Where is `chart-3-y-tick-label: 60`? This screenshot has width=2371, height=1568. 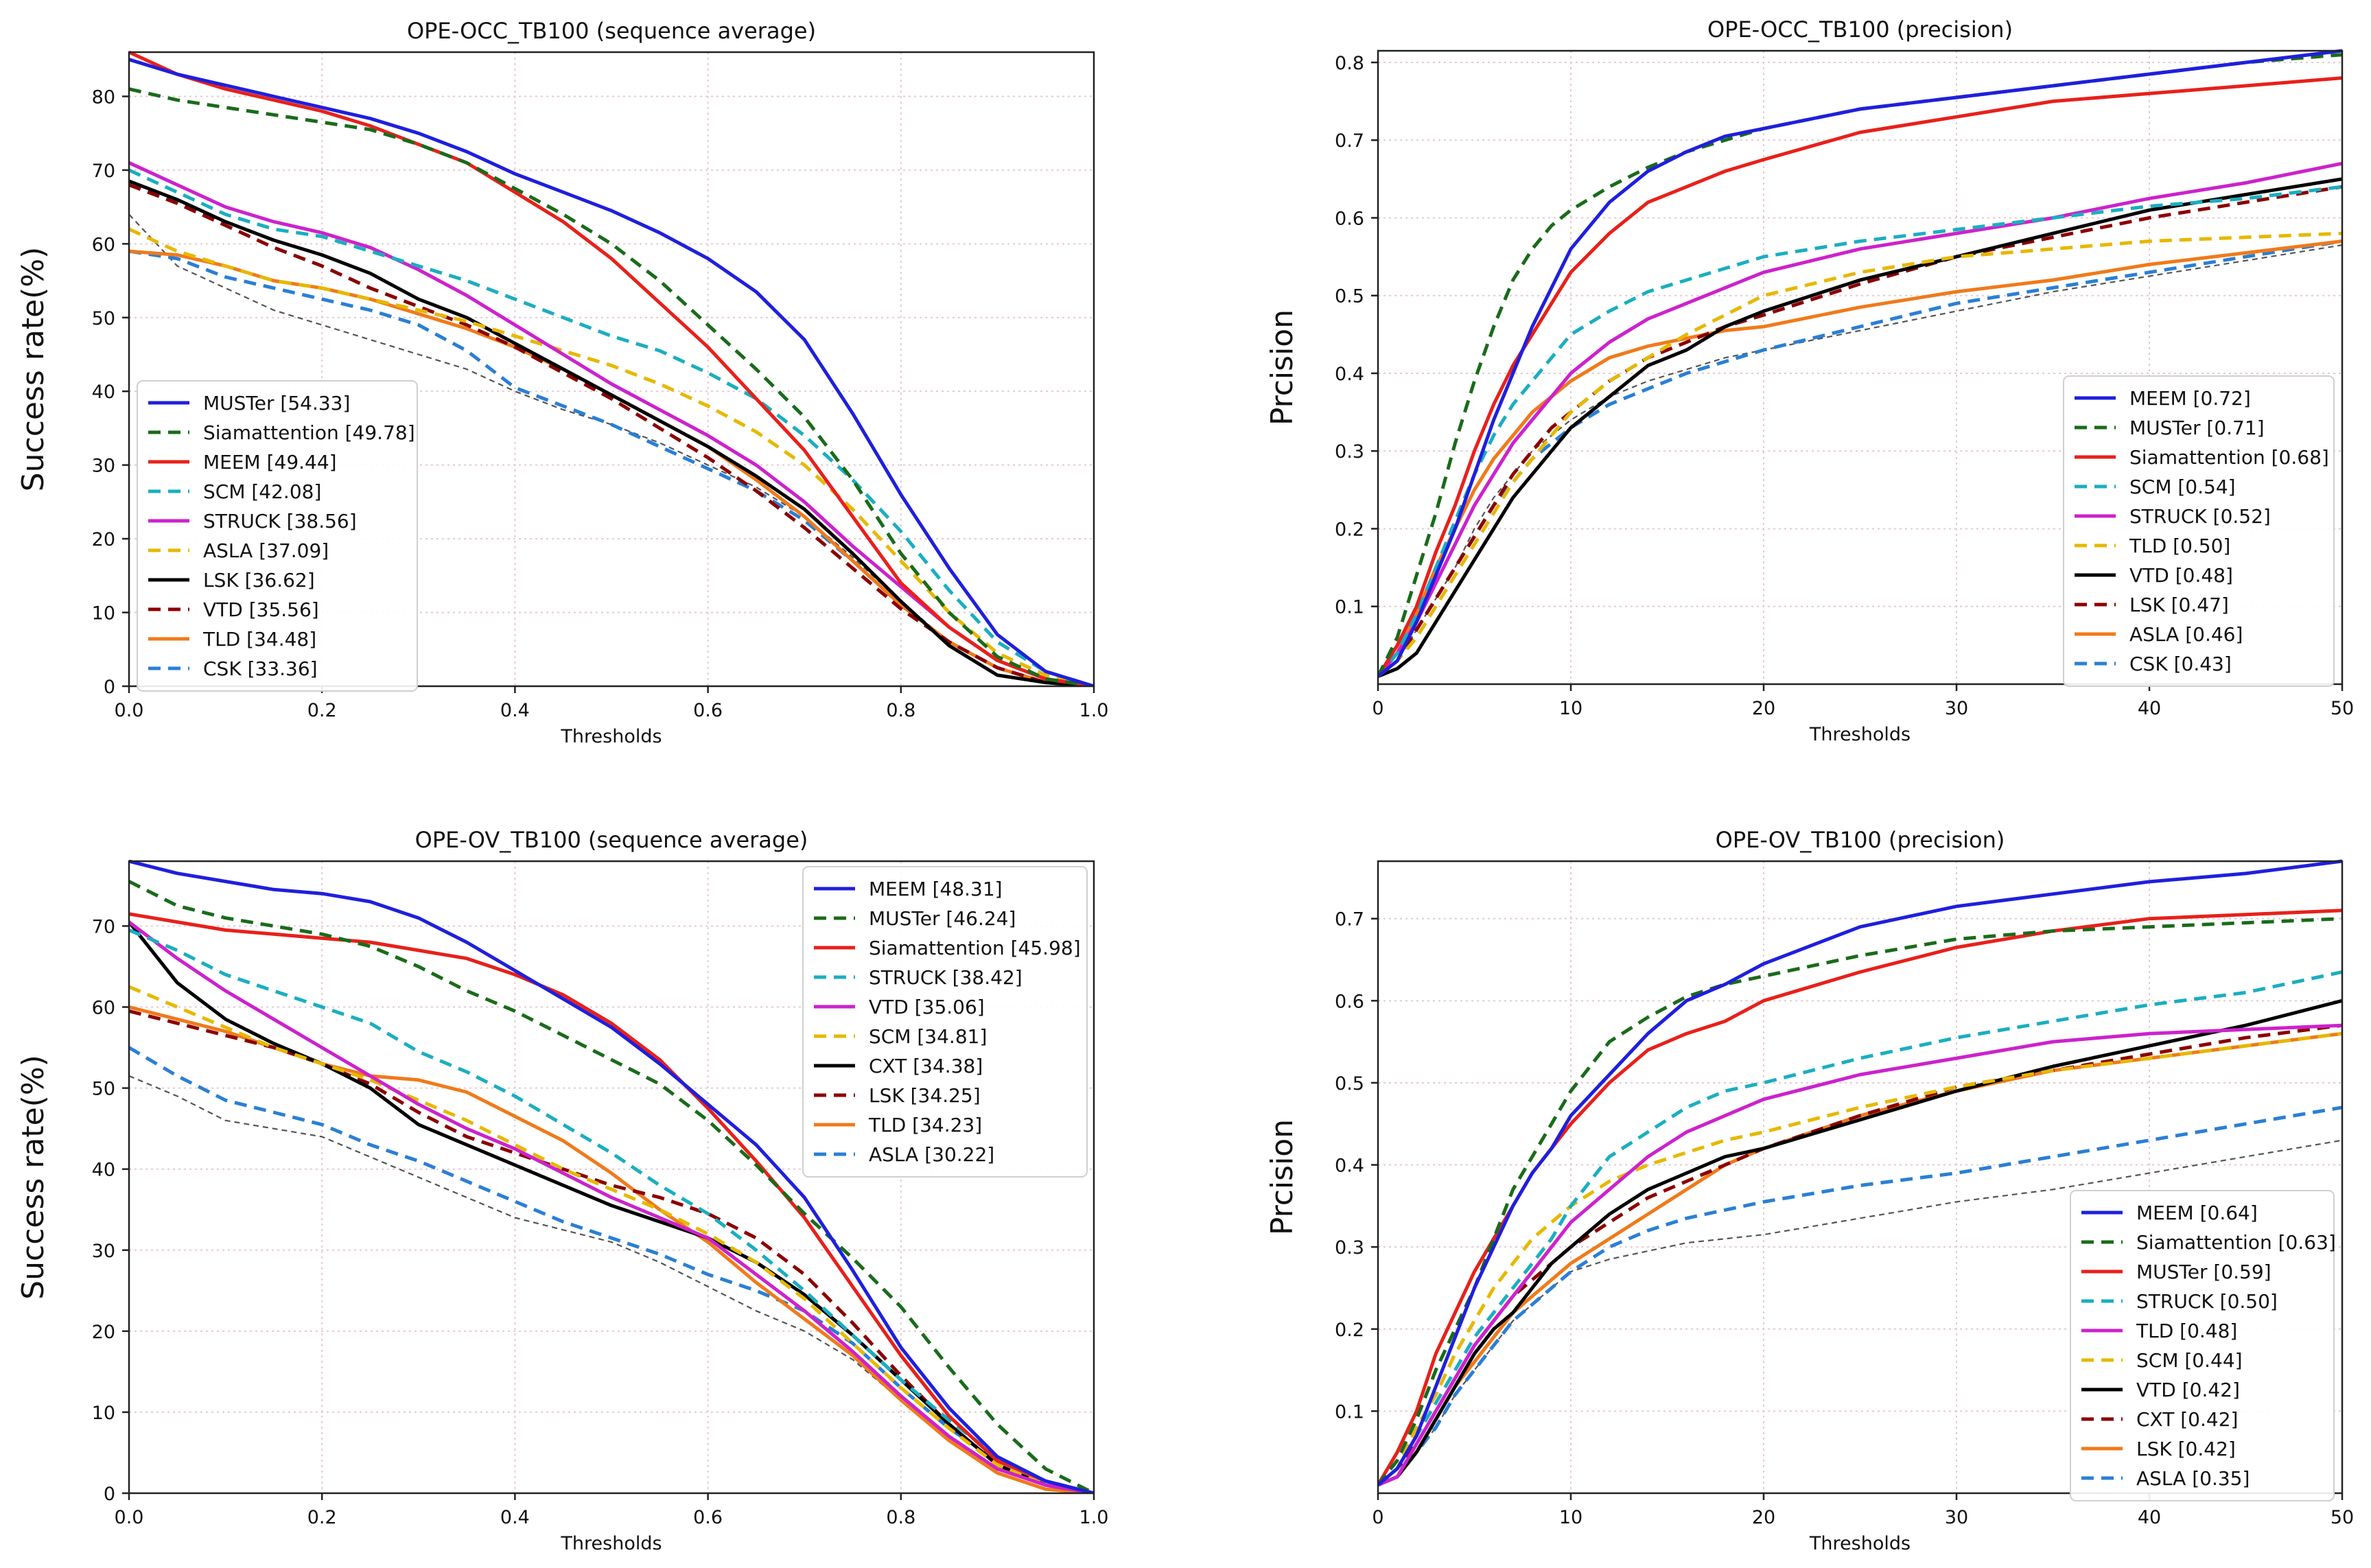 chart-3-y-tick-label: 60 is located at coordinates (103, 1008).